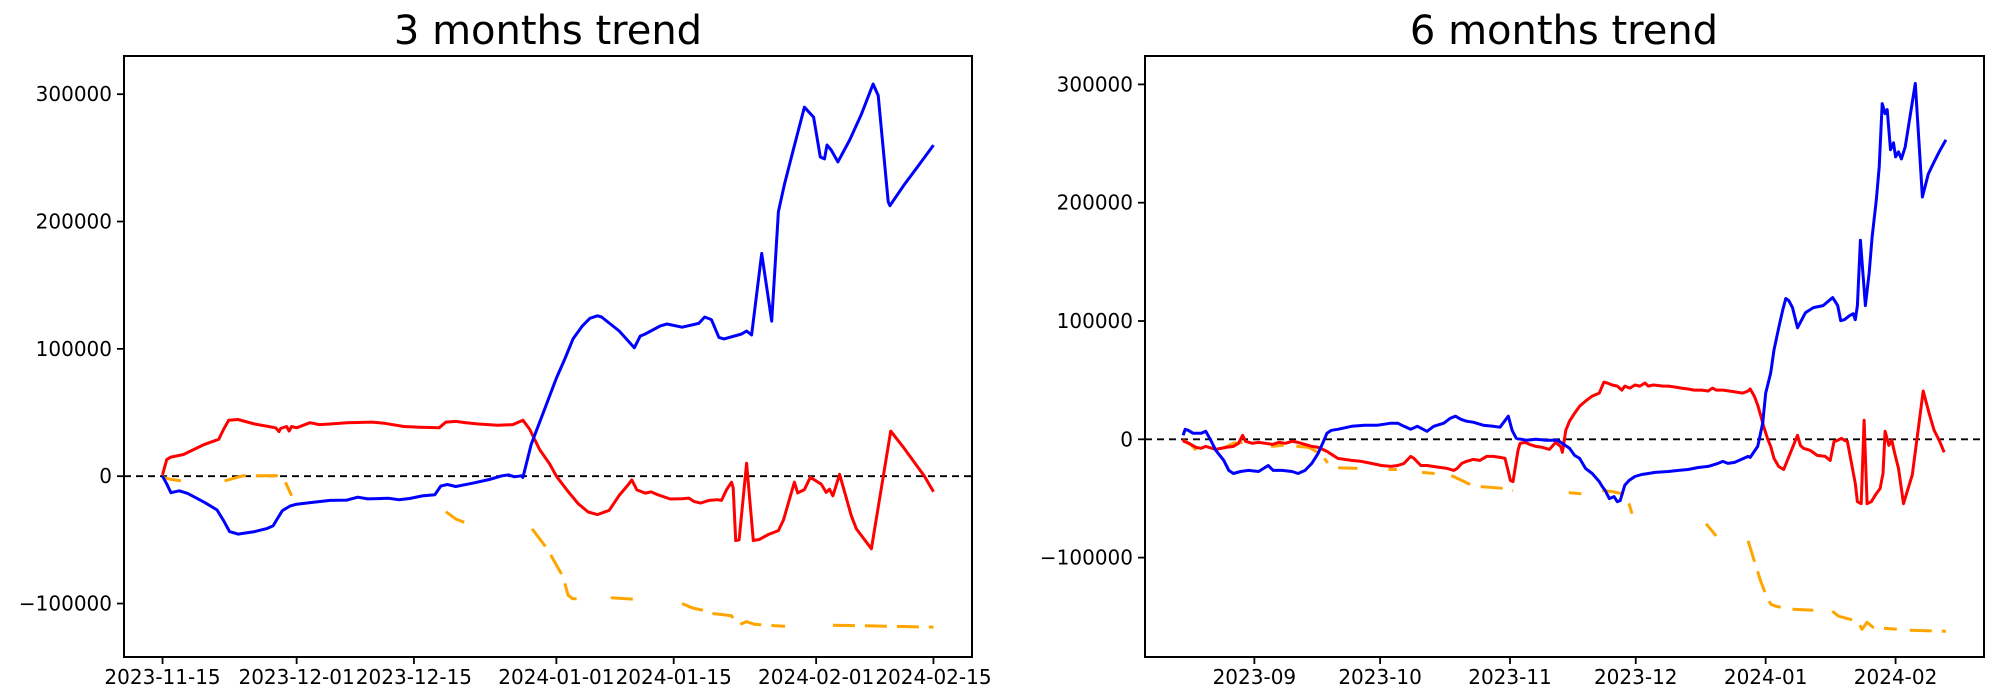 This screenshot has height=700, width=2000. What do you see at coordinates (1255, 677) in the screenshot?
I see `x-tick-label: 2023-09` at bounding box center [1255, 677].